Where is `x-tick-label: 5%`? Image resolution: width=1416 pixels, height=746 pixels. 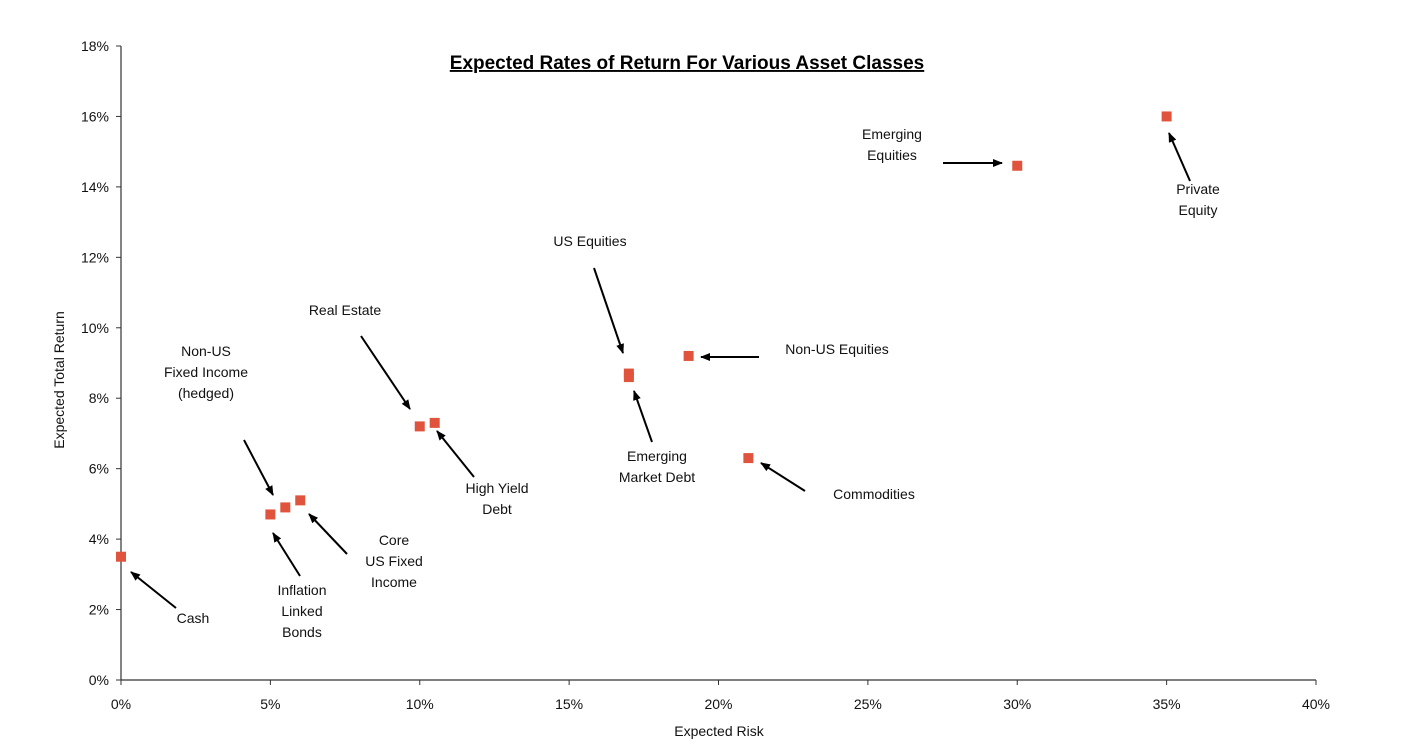
x-tick-label: 5% is located at coordinates (270, 704).